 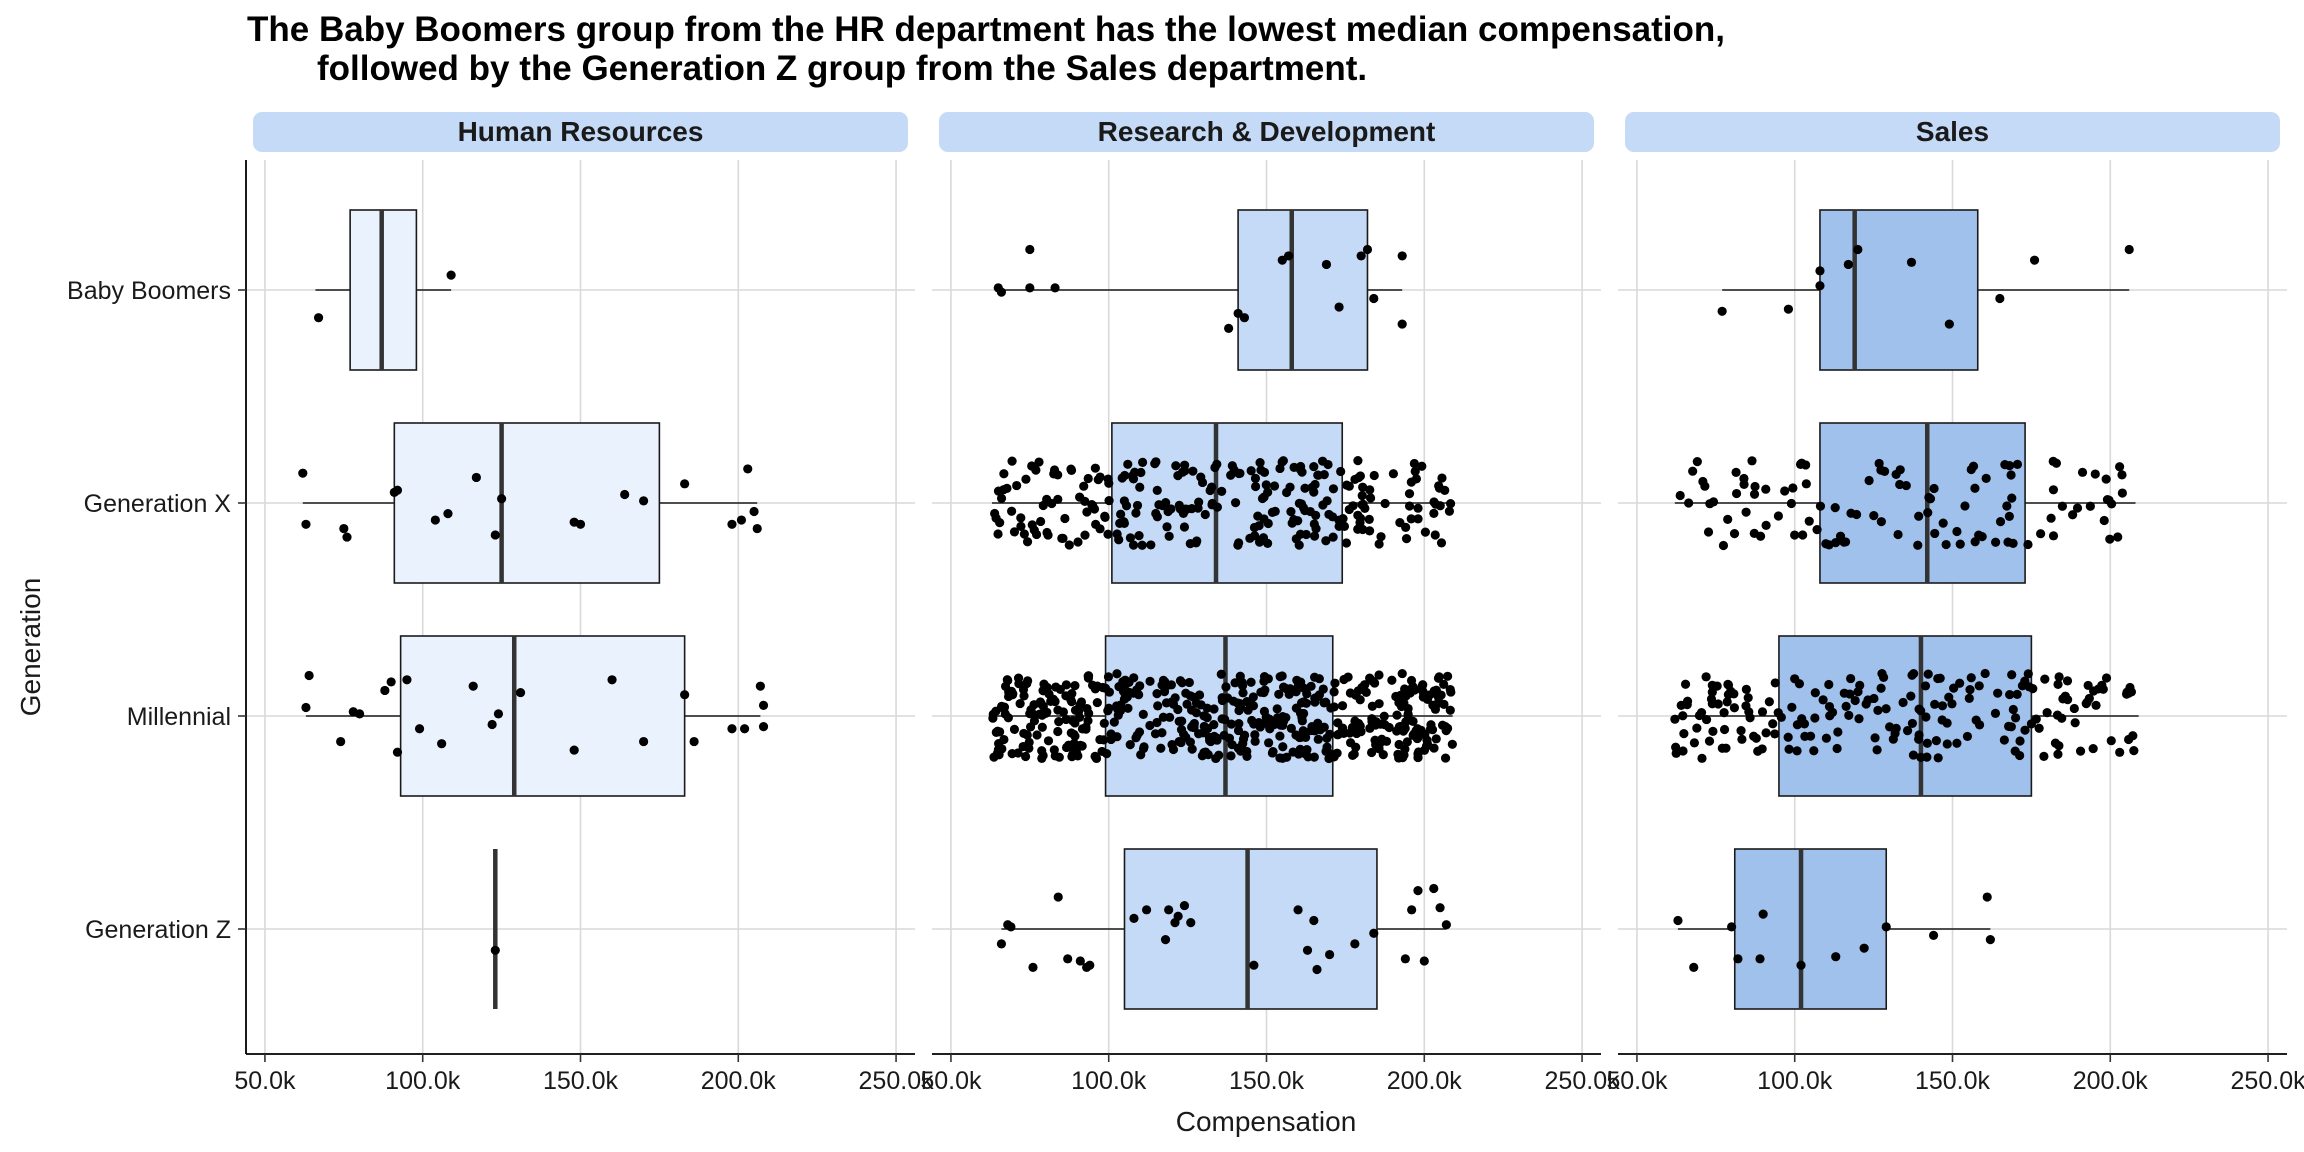 What do you see at coordinates (1952, 131) in the screenshot?
I see `facet-strip-label: Sales` at bounding box center [1952, 131].